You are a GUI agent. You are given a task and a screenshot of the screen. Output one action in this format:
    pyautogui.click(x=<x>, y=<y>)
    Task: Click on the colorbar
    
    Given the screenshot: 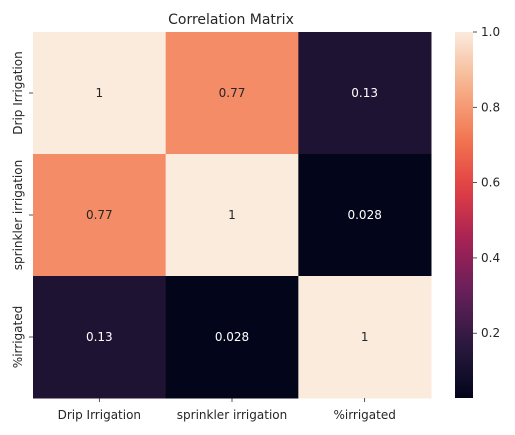 What is the action you would take?
    pyautogui.click(x=464, y=215)
    